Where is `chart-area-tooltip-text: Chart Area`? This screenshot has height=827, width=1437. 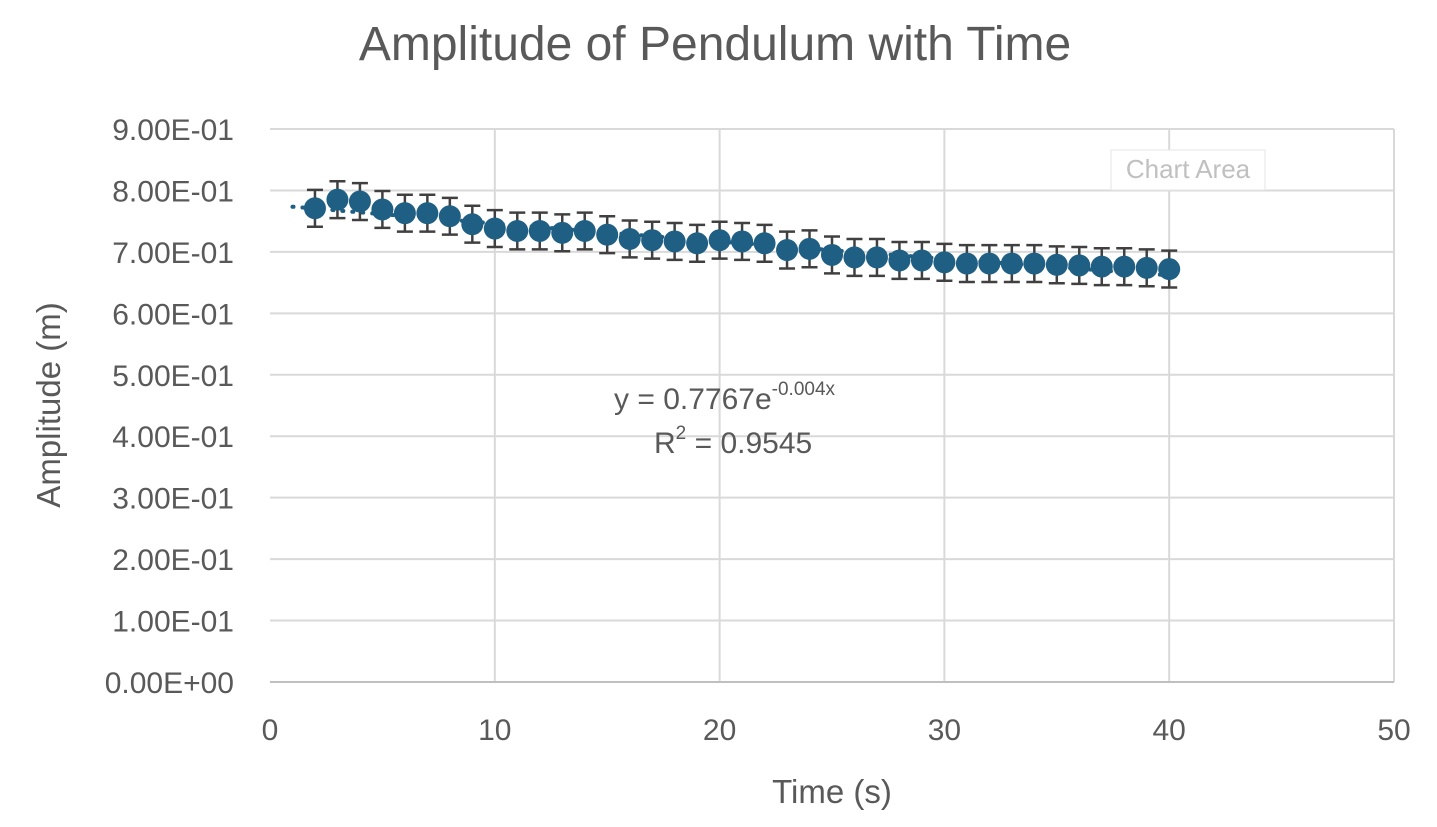
chart-area-tooltip-text: Chart Area is located at coordinates (1188, 169).